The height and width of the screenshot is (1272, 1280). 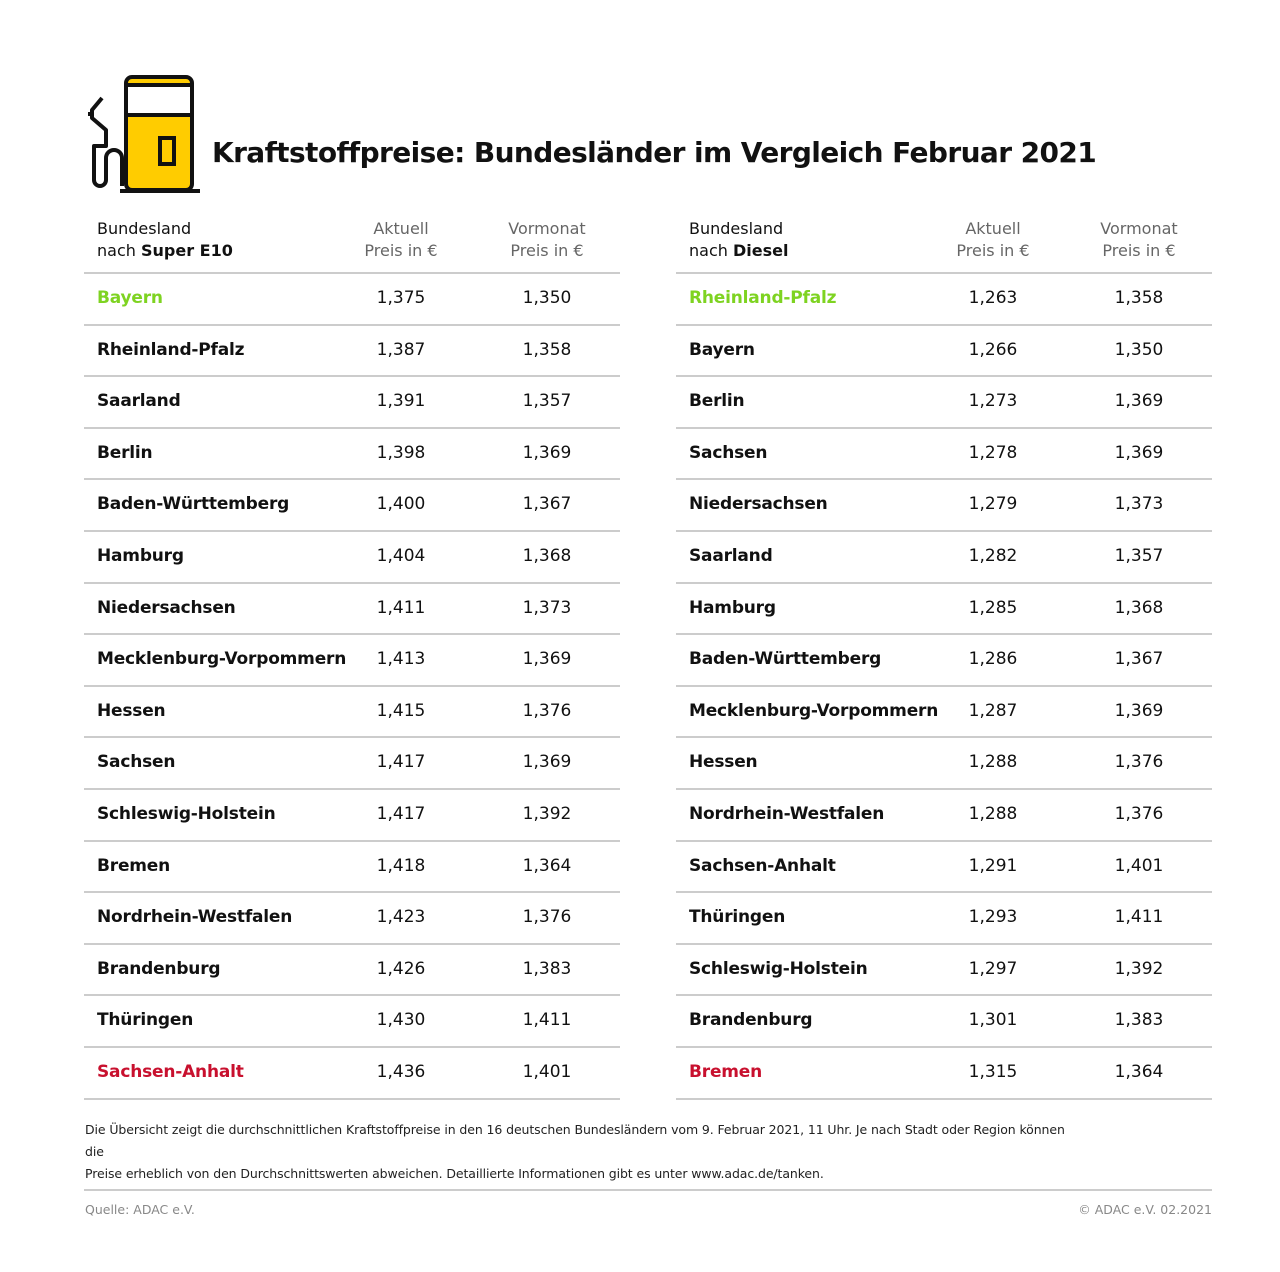 I want to click on table-row: Hamburg 1,285 1,368, so click(x=944, y=610).